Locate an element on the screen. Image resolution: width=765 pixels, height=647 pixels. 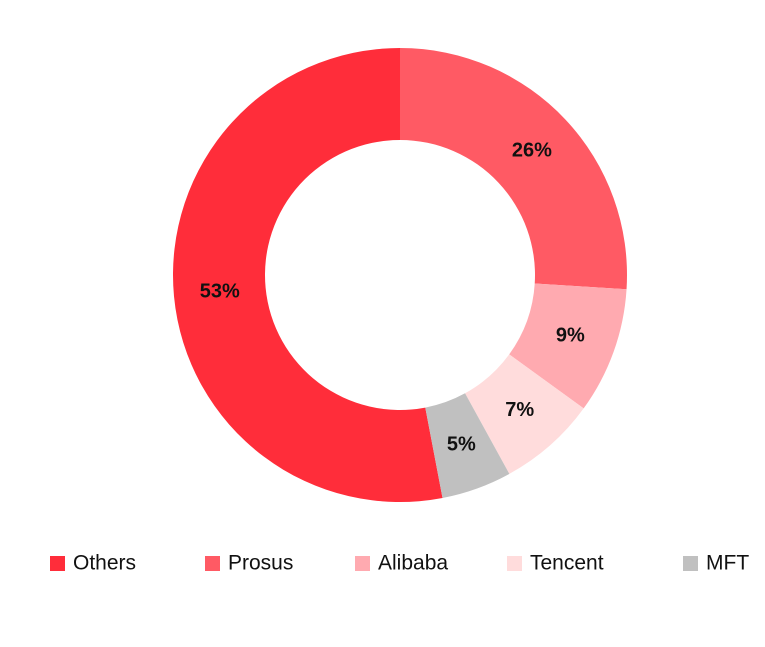
legend-label: MFT is located at coordinates (727, 563).